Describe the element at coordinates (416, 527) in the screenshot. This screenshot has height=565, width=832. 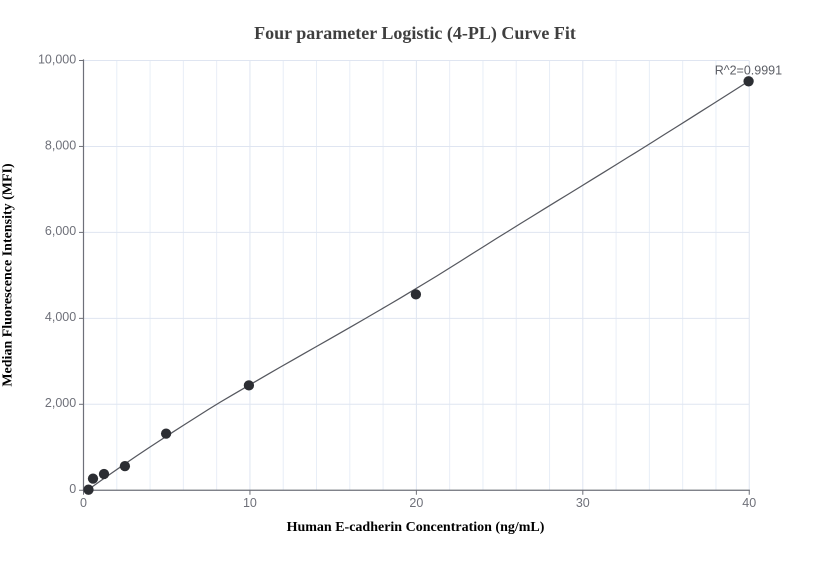
I see `svg-text:Human E-cadherin Concentration: Human E-cadherin Concentration (ng/mL)` at that location.